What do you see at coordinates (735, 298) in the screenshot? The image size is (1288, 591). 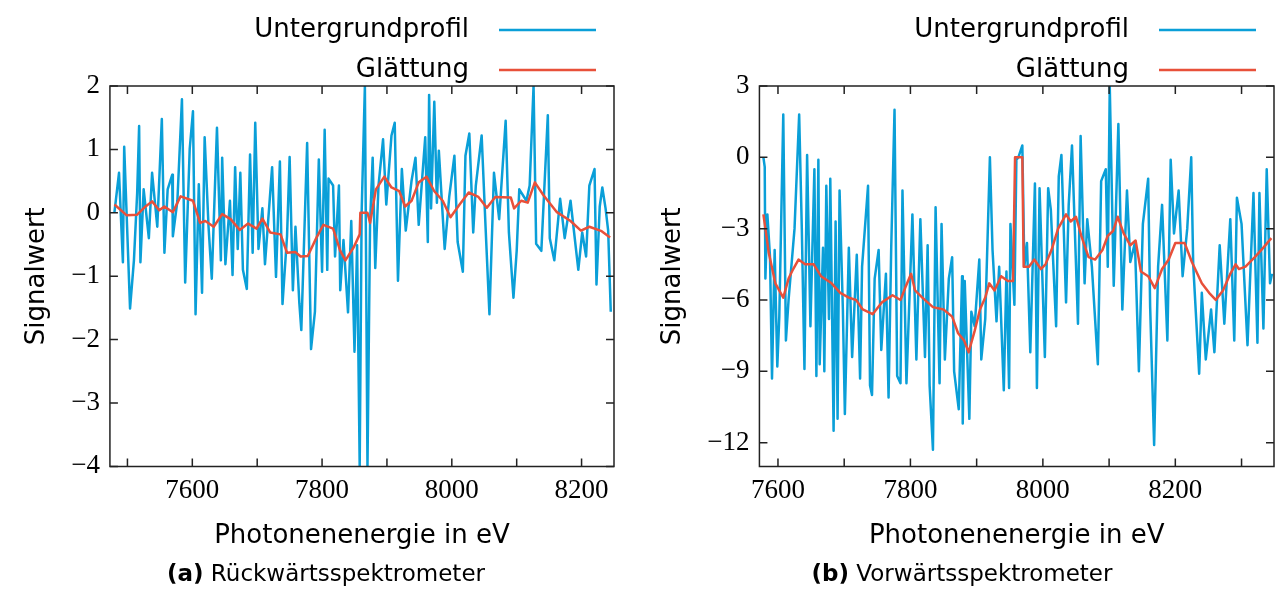 I see `y-tick-label: −6` at bounding box center [735, 298].